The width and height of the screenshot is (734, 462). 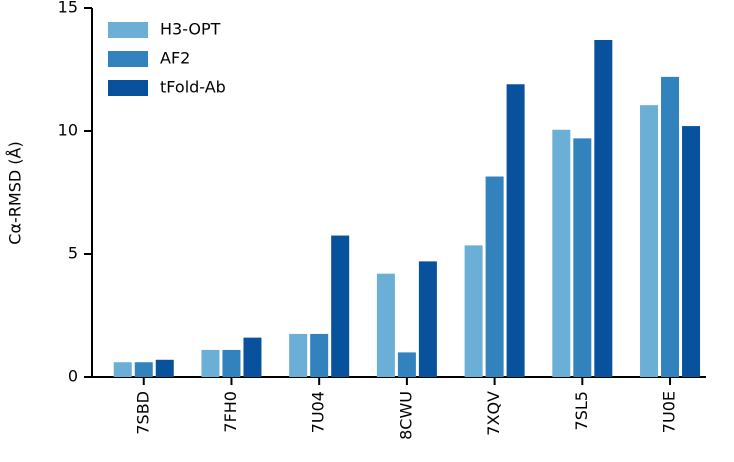 What do you see at coordinates (581, 410) in the screenshot?
I see `x-tick-label: 7SL5` at bounding box center [581, 410].